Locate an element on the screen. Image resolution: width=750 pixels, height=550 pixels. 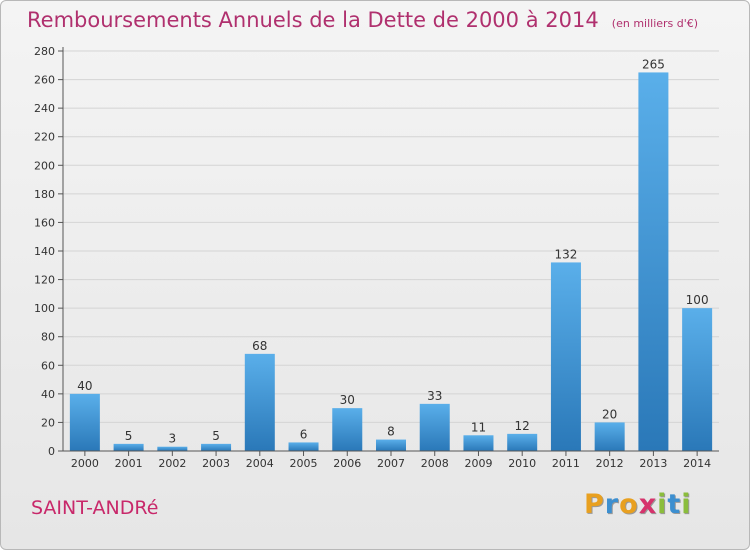
x-tick-label-2002: 2002 is located at coordinates (172, 463).